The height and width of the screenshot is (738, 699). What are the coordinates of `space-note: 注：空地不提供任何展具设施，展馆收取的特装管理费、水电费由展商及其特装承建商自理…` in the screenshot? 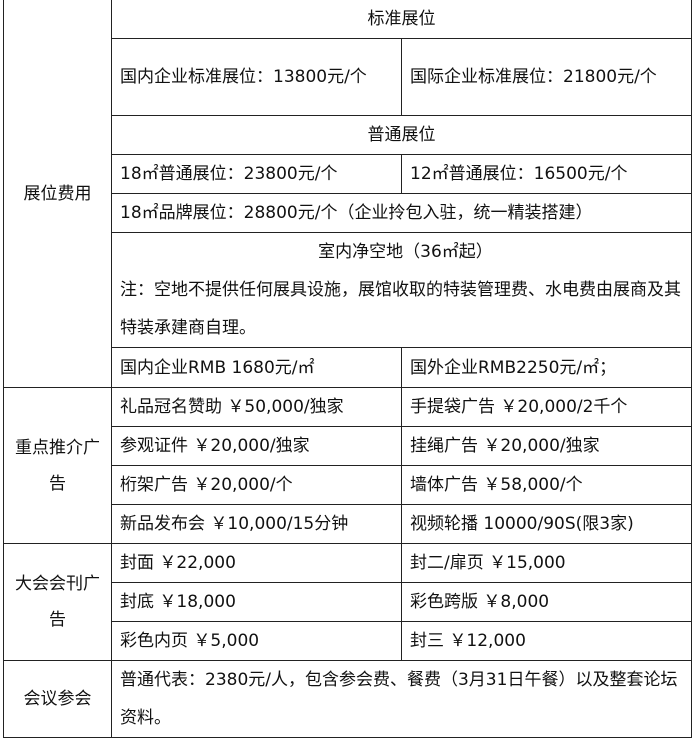 It's located at (400, 309).